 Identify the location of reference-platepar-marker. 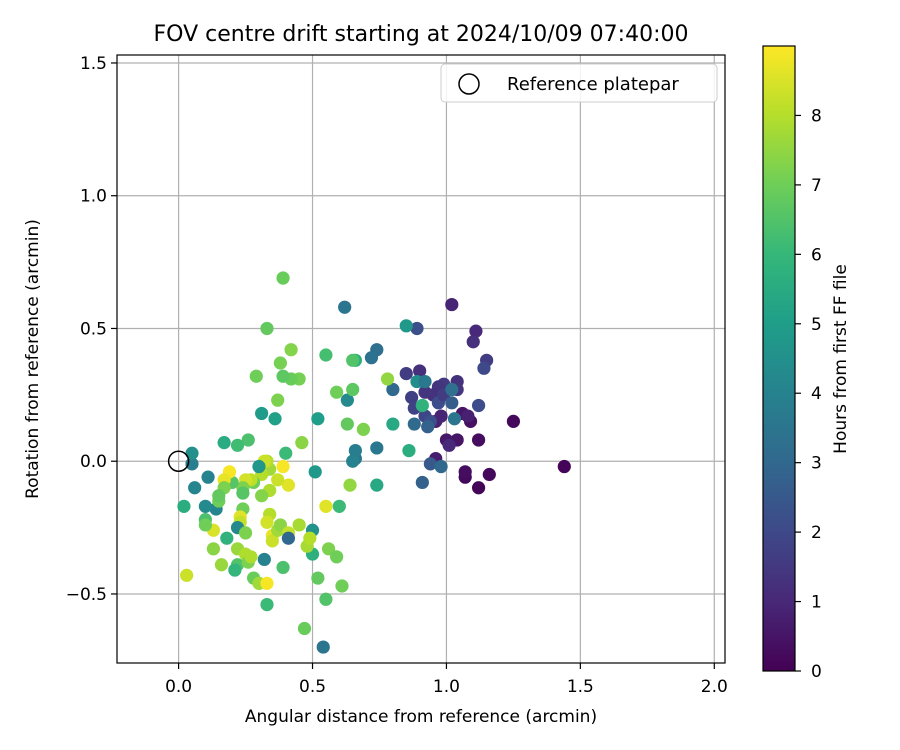
(178, 461).